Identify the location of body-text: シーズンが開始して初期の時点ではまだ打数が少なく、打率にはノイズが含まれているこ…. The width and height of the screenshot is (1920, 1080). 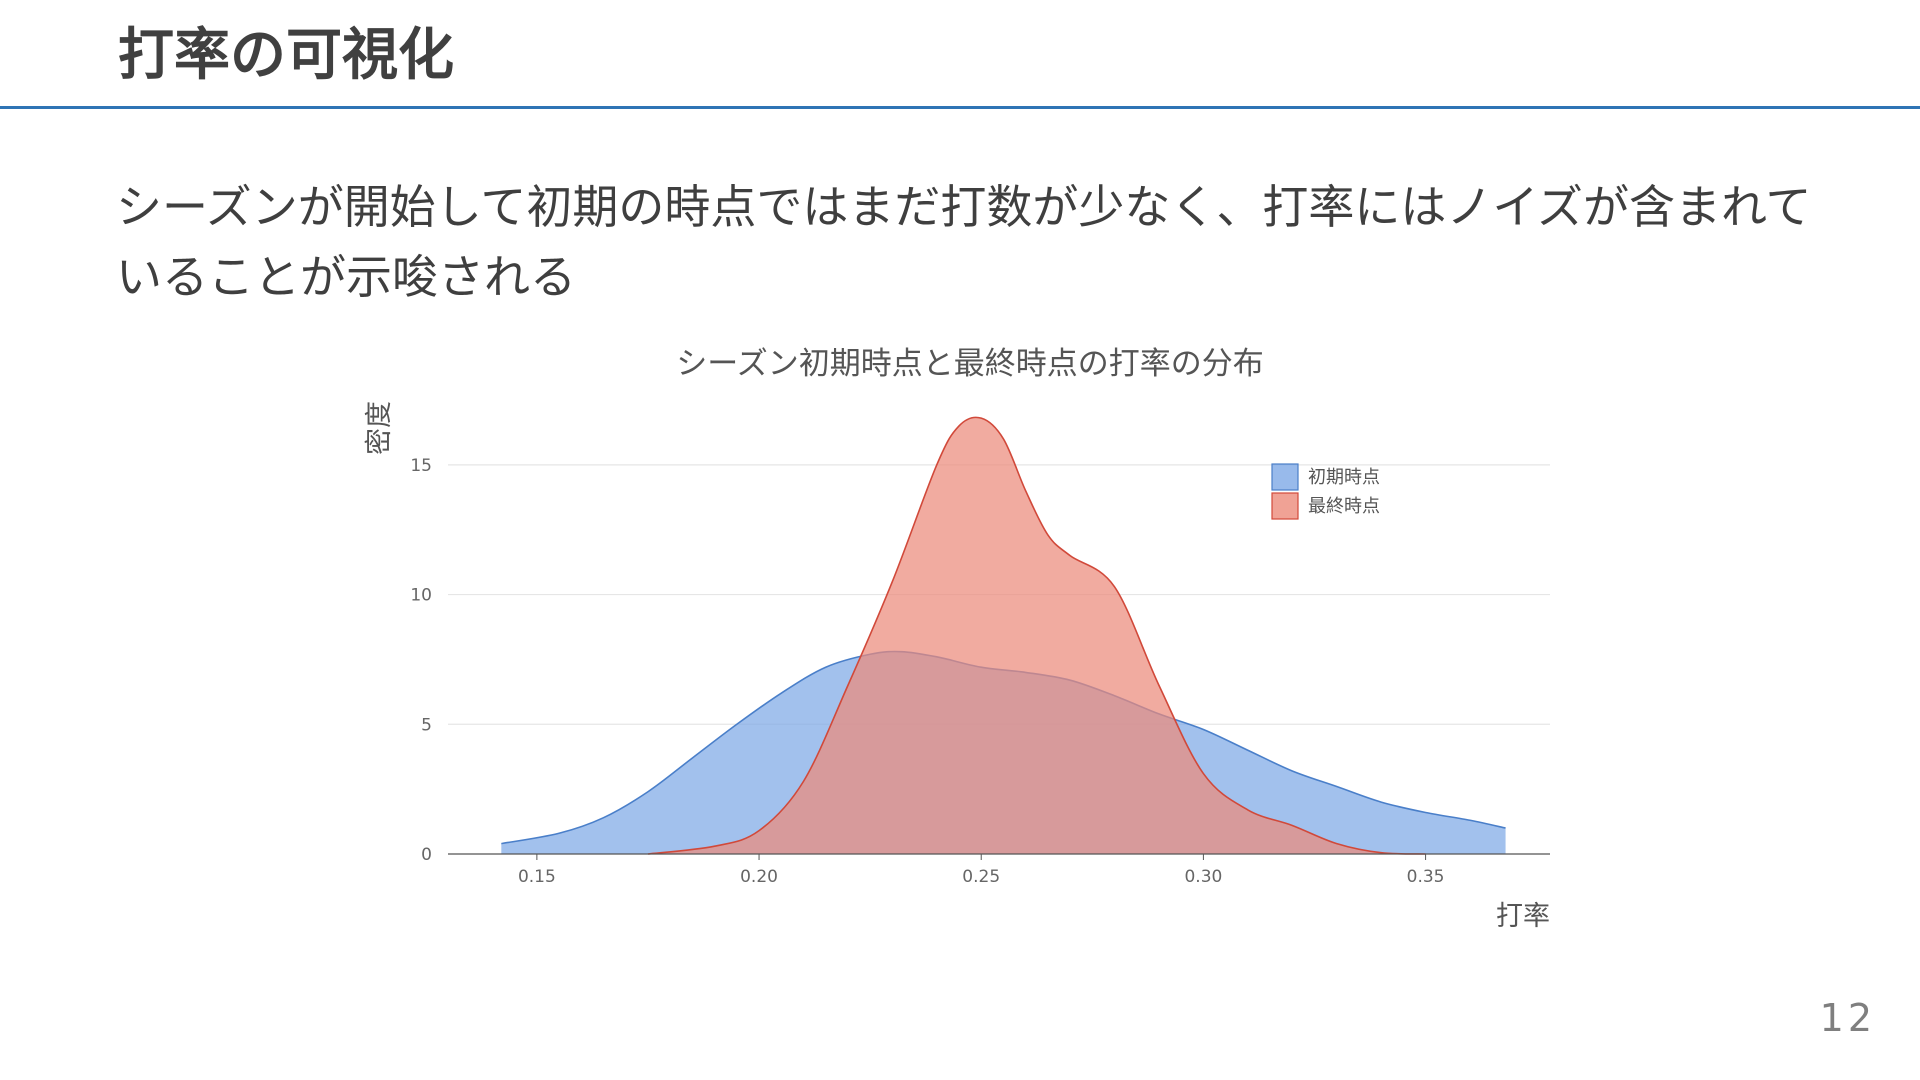
(964, 242).